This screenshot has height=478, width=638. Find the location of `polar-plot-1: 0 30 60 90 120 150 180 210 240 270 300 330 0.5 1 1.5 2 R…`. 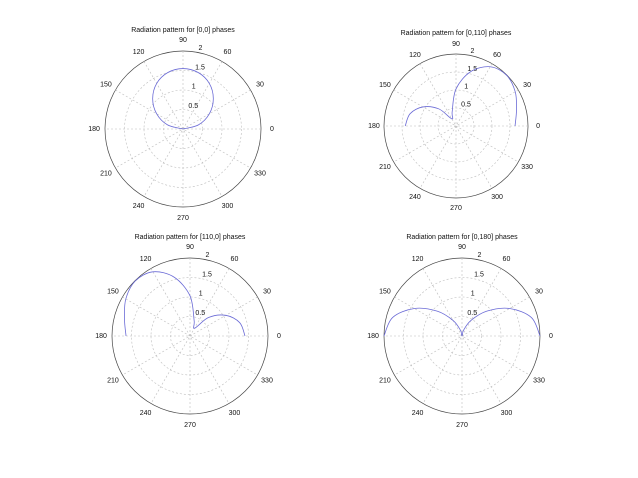

polar-plot-1: 0 30 60 90 120 150 180 210 240 270 300 330 0.5 1 1.5 2 R… is located at coordinates (181, 124).